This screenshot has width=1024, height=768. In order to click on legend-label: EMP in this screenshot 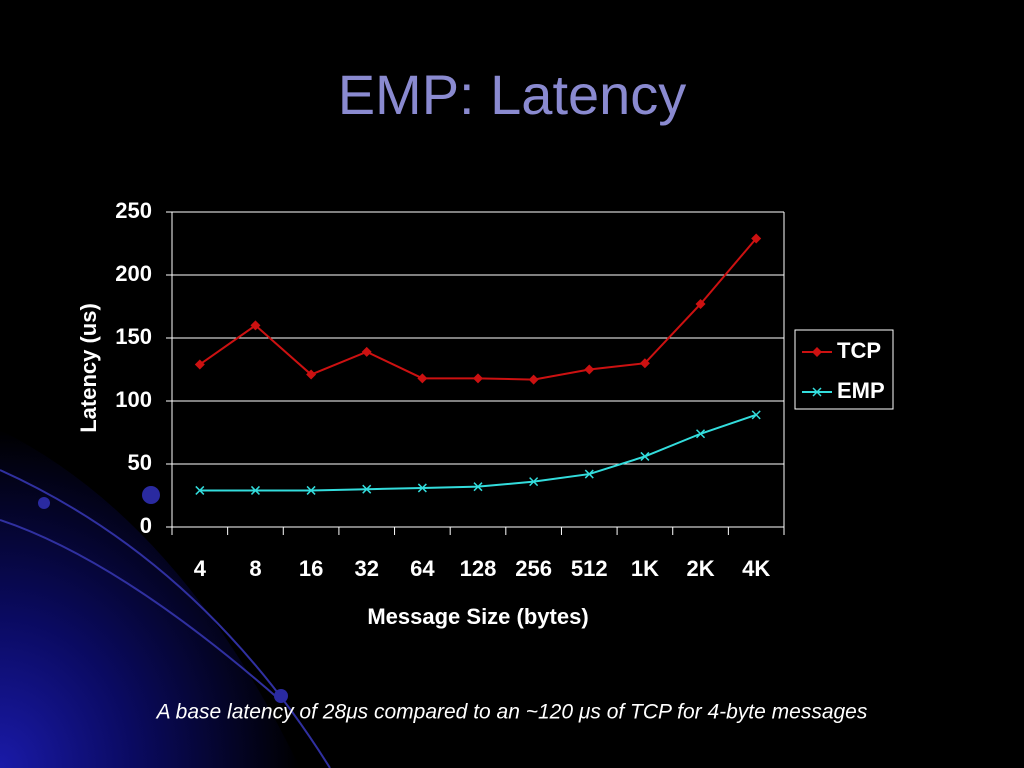, I will do `click(861, 390)`.